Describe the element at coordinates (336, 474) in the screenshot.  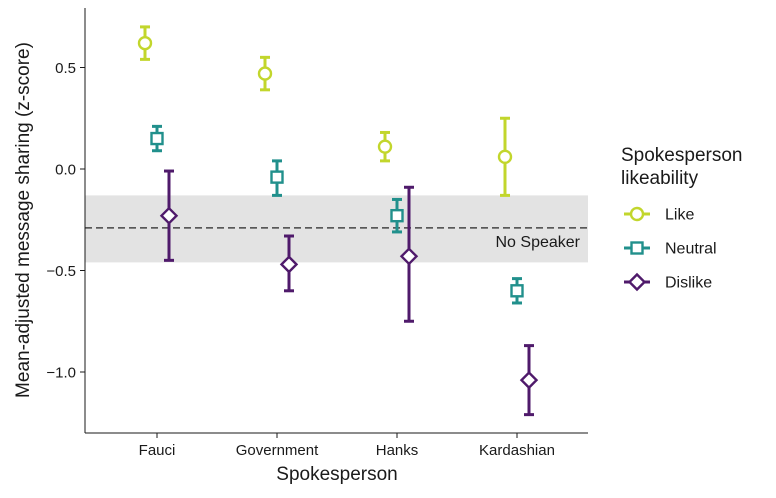
I see `x-axis-title: Spokesperson` at that location.